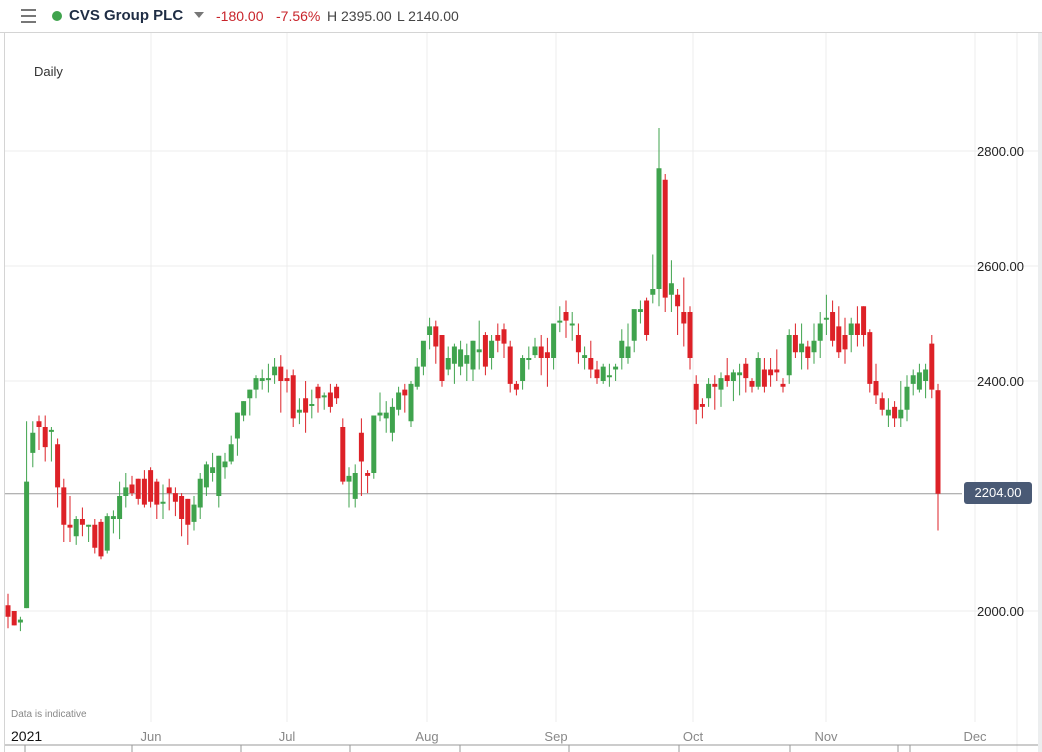 Image resolution: width=1042 pixels, height=752 pixels. Describe the element at coordinates (28, 16) in the screenshot. I see `hamburger-menu-icon` at that location.